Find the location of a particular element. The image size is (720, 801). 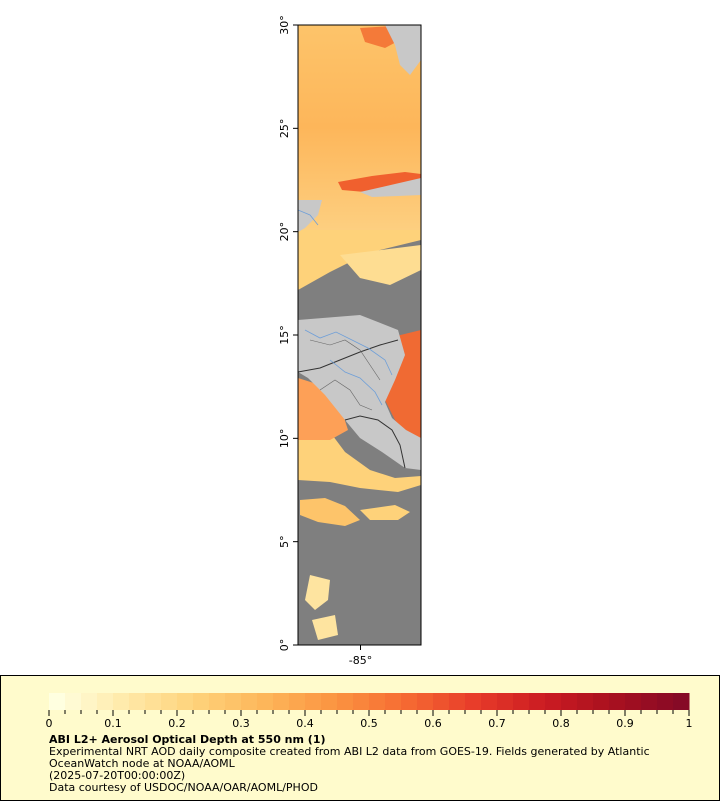

latitude-axis: 0° 5° 10° 15° 20° 25° 30° is located at coordinates (288, 333).